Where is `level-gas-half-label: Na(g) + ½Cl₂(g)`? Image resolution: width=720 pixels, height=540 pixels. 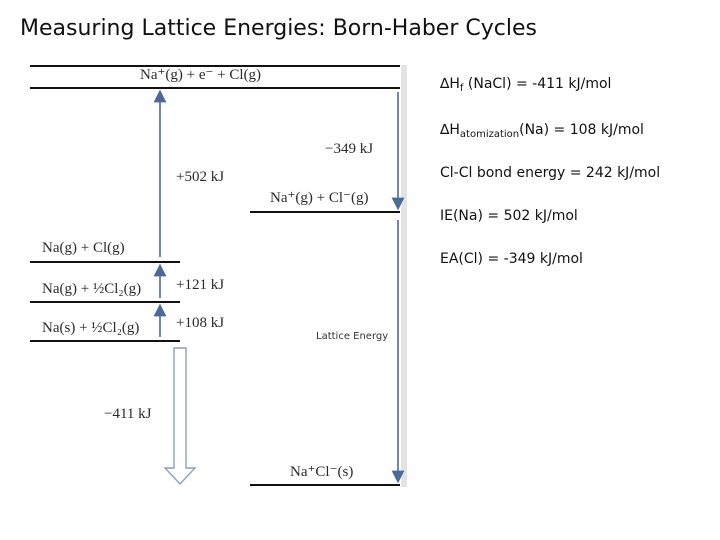 level-gas-half-label: Na(g) + ½Cl₂(g) is located at coordinates (91, 289).